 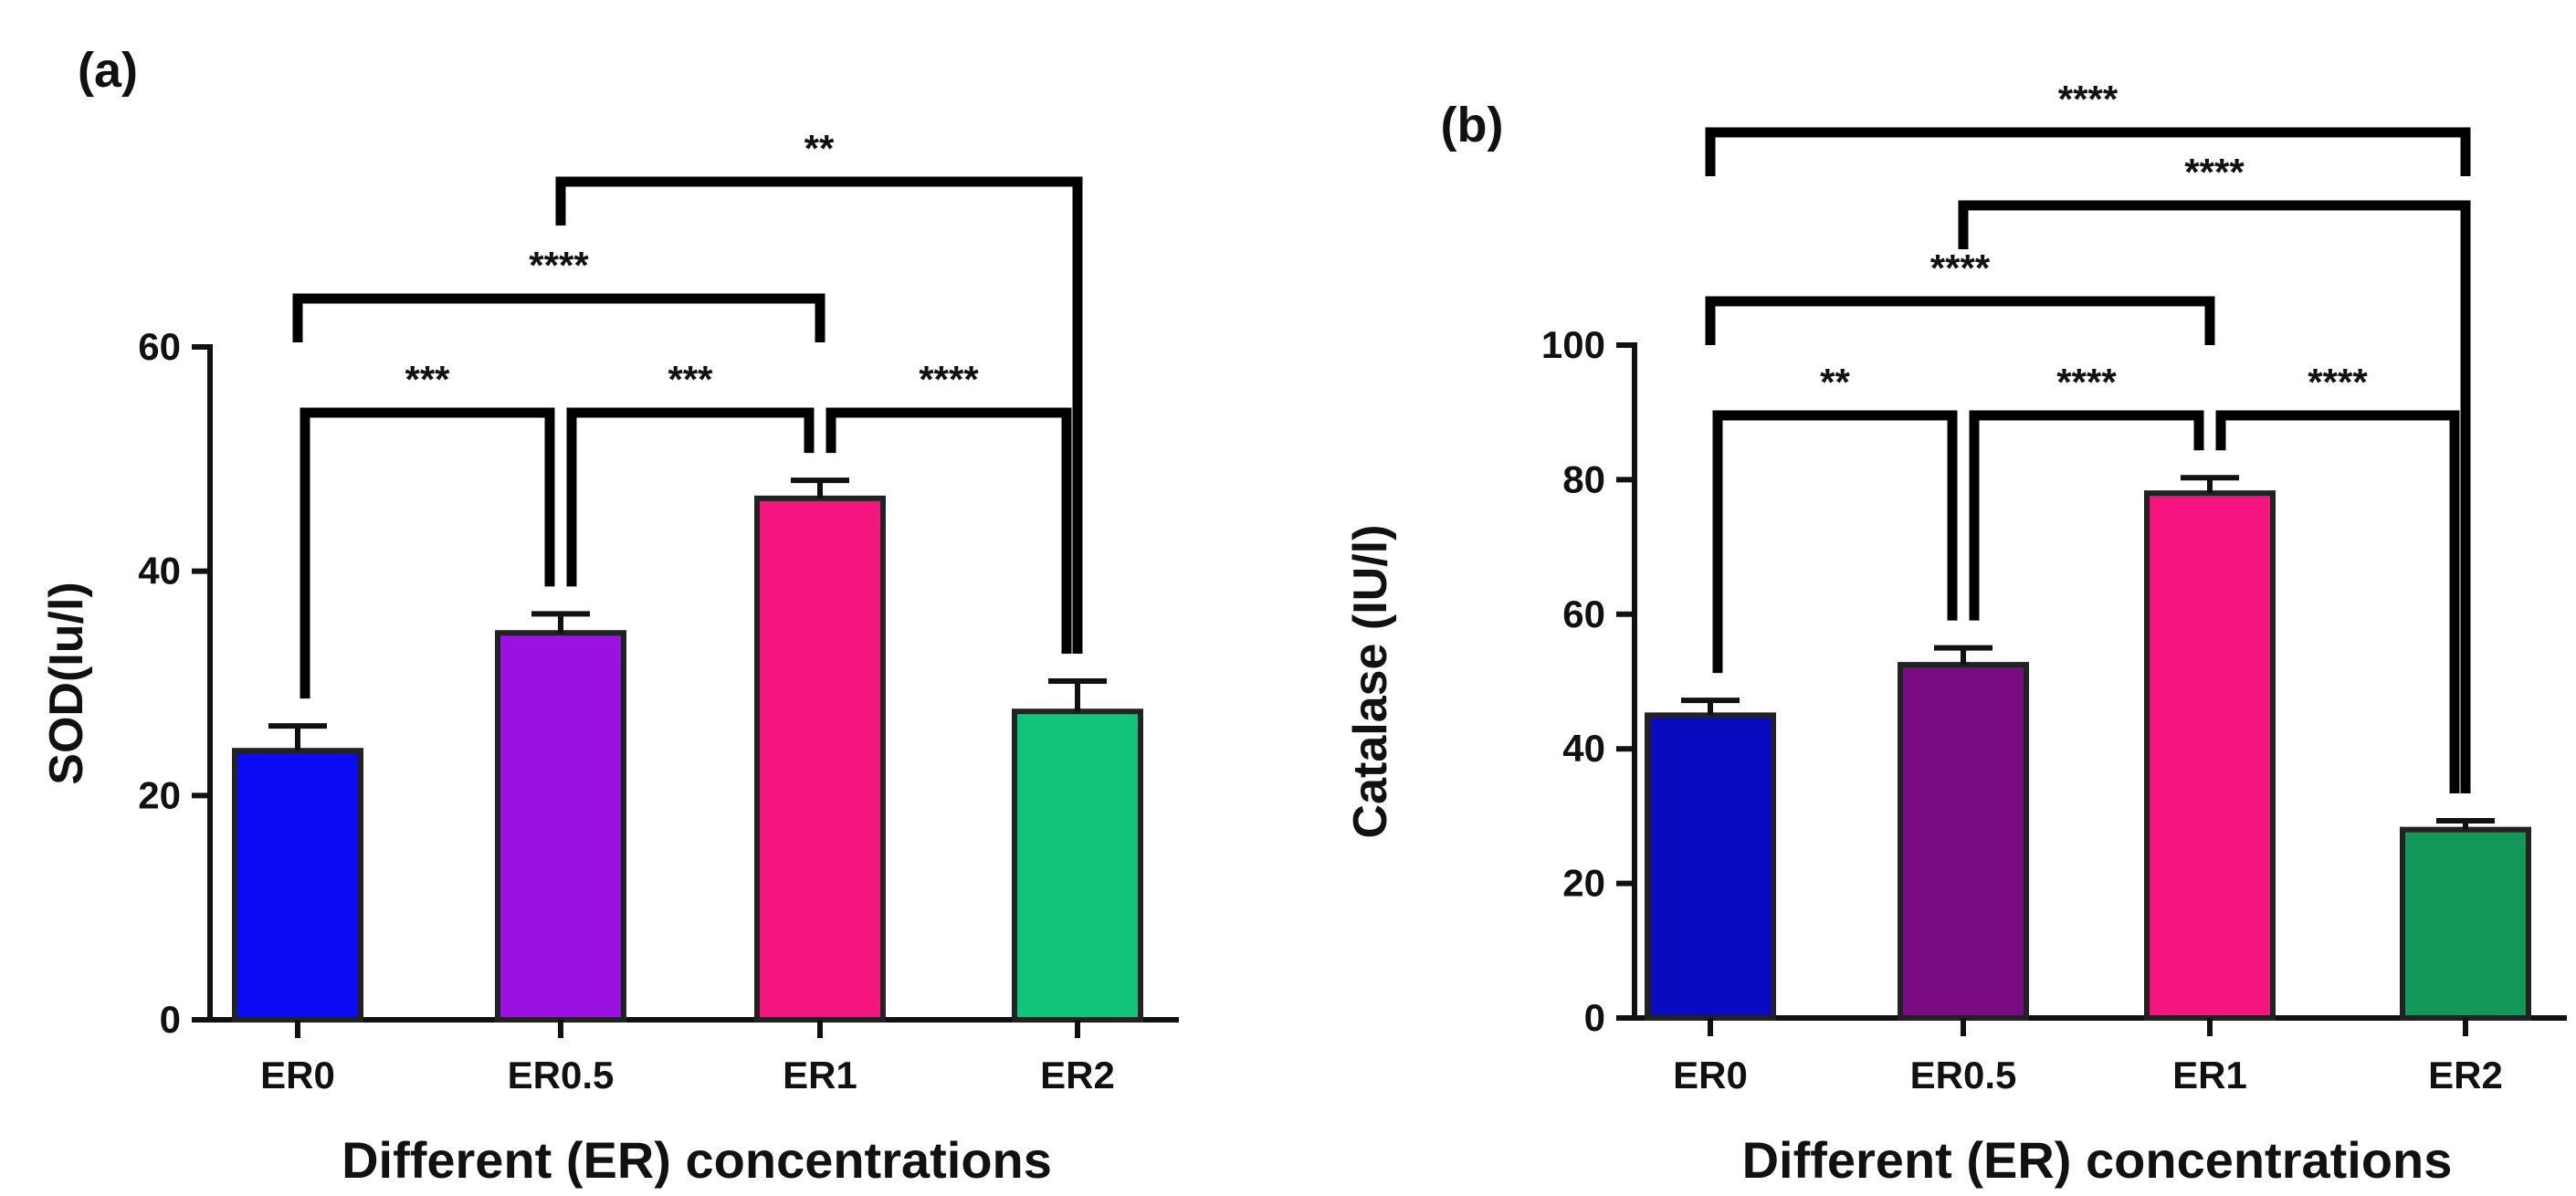 I want to click on y-tick-label: 100, so click(x=1573, y=344).